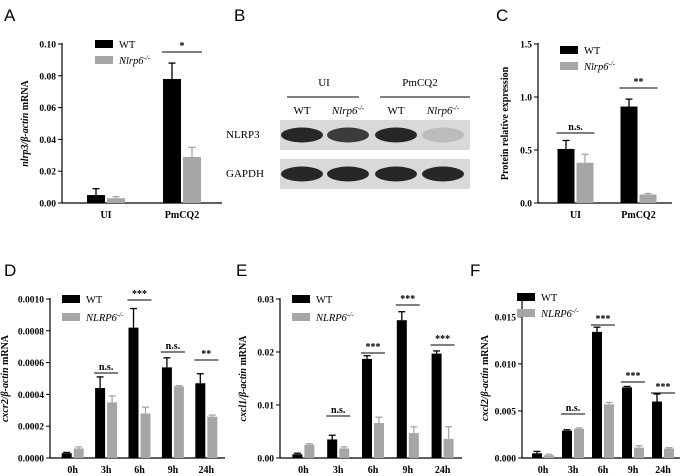 This screenshot has width=685, height=476. I want to click on y-axis-label: cxcl1/β-actin mRNA, so click(243, 378).